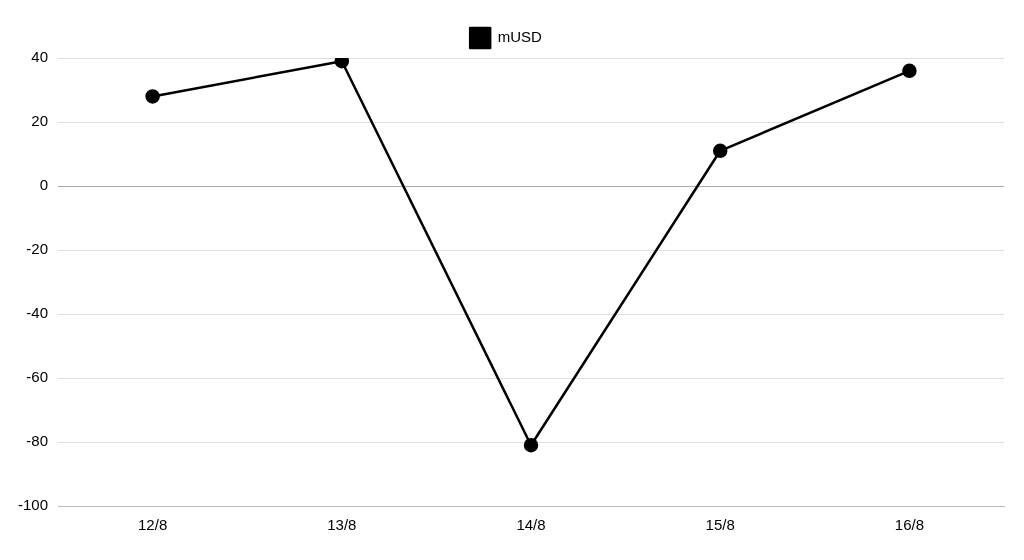 The width and height of the screenshot is (1024, 560). I want to click on y-tick-label: 0, so click(44, 185).